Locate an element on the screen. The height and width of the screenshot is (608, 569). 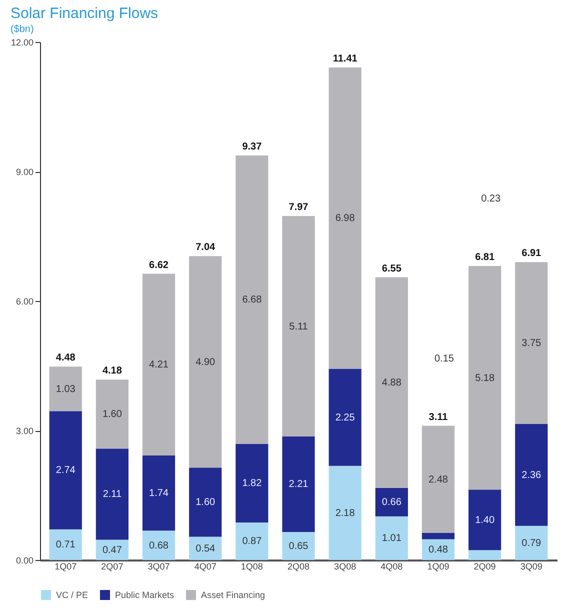
data-label: 5.11 is located at coordinates (298, 326).